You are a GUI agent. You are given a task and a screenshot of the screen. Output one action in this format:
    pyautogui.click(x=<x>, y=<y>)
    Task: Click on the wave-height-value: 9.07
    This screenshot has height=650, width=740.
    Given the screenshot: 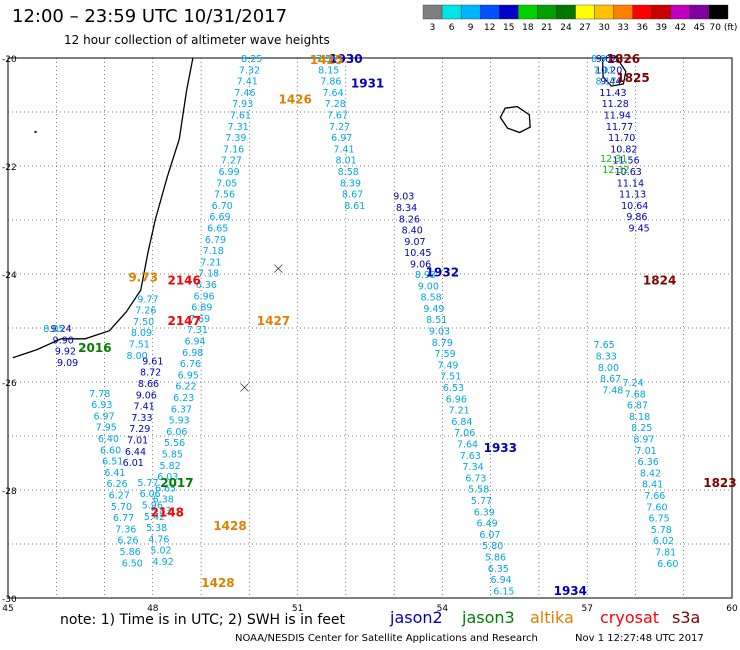 What is the action you would take?
    pyautogui.click(x=414, y=242)
    